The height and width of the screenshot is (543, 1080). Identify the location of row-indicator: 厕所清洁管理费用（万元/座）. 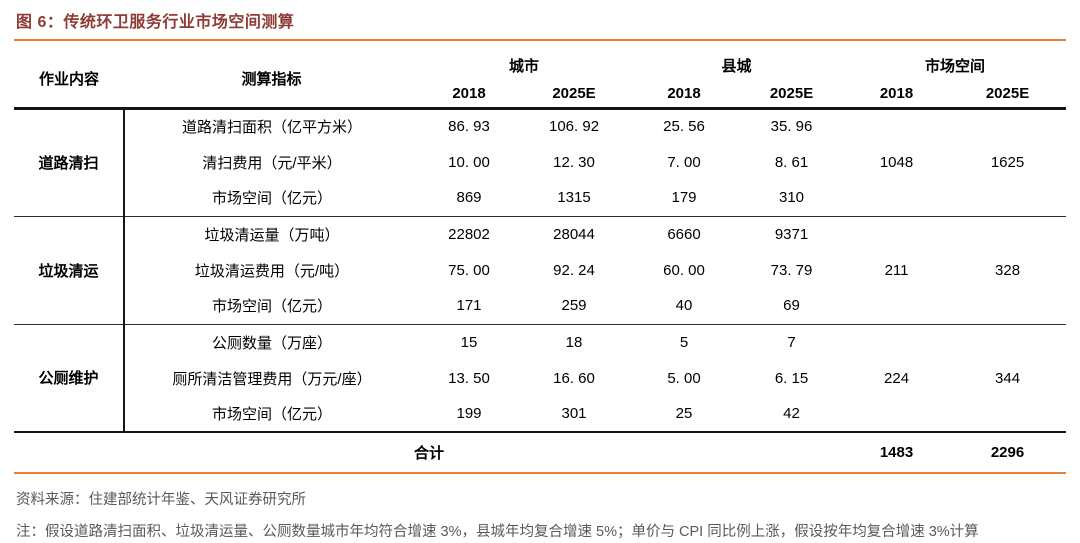
(272, 379).